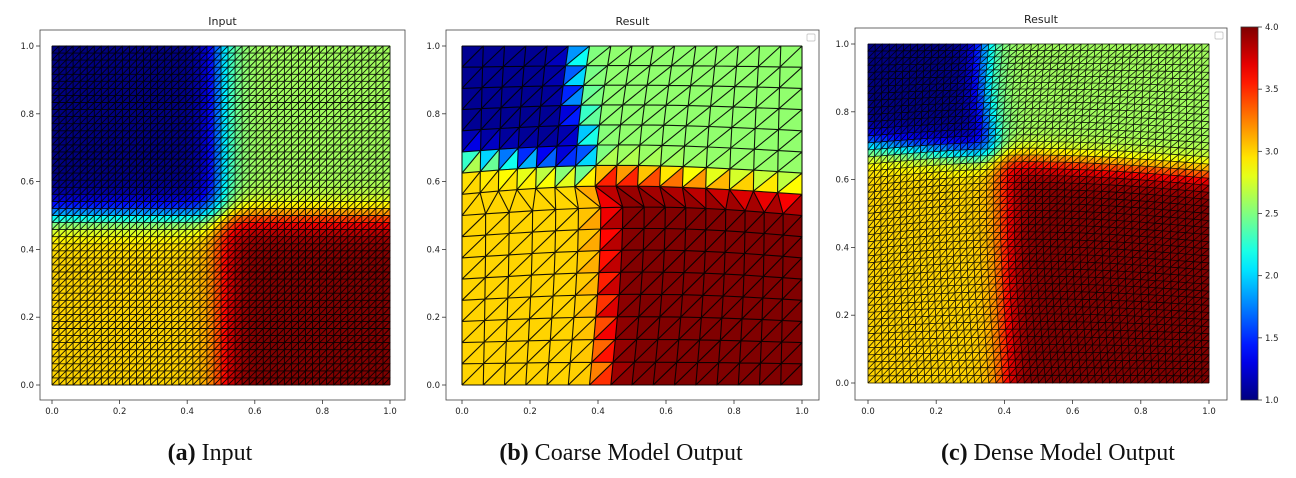 The height and width of the screenshot is (478, 1296). Describe the element at coordinates (120, 412) in the screenshot. I see `x-tick-label: 0.2` at that location.